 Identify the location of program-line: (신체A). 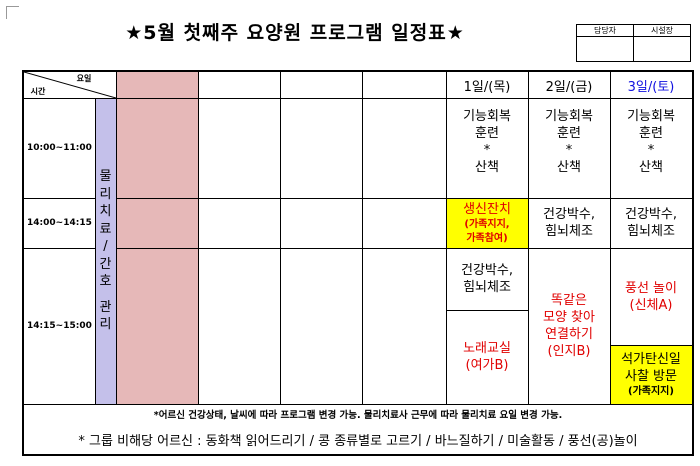
(651, 305).